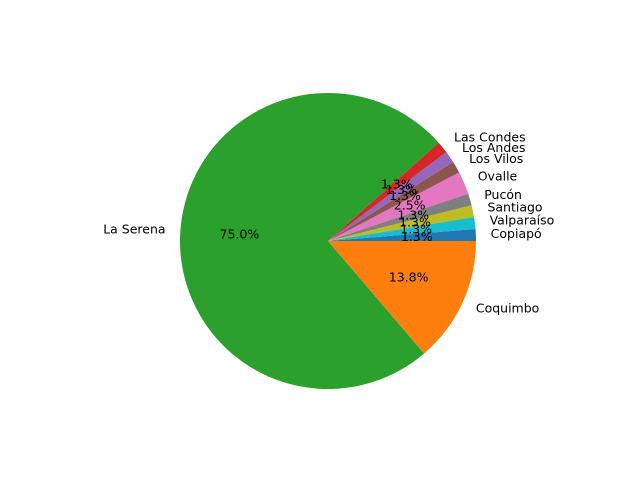 The width and height of the screenshot is (640, 480). Describe the element at coordinates (415, 222) in the screenshot. I see `slice-percent-santiago: 1.3%` at that location.